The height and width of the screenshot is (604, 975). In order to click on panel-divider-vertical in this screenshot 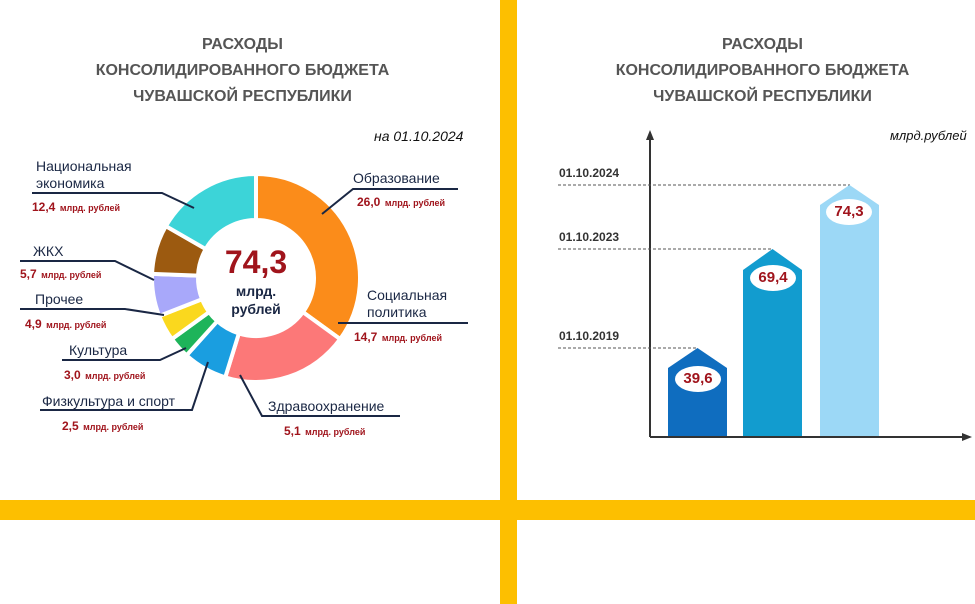, I will do `click(508, 302)`.